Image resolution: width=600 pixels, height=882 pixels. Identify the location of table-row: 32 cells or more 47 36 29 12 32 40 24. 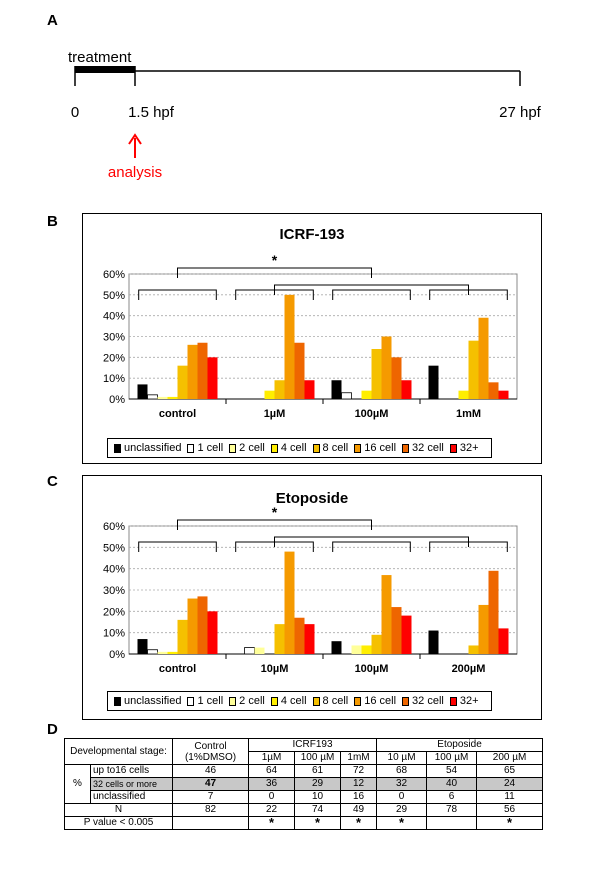
(304, 784).